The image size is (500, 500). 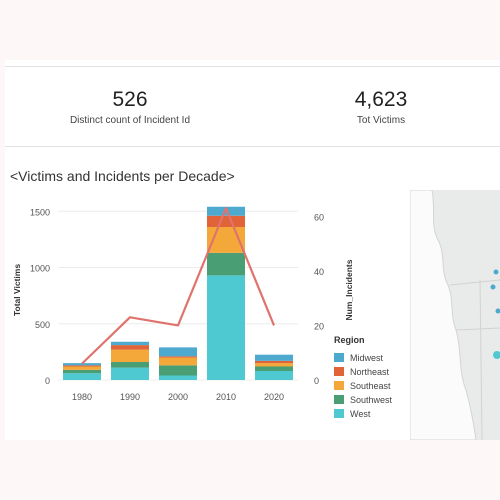 I want to click on incidents-line, so click(x=178, y=286).